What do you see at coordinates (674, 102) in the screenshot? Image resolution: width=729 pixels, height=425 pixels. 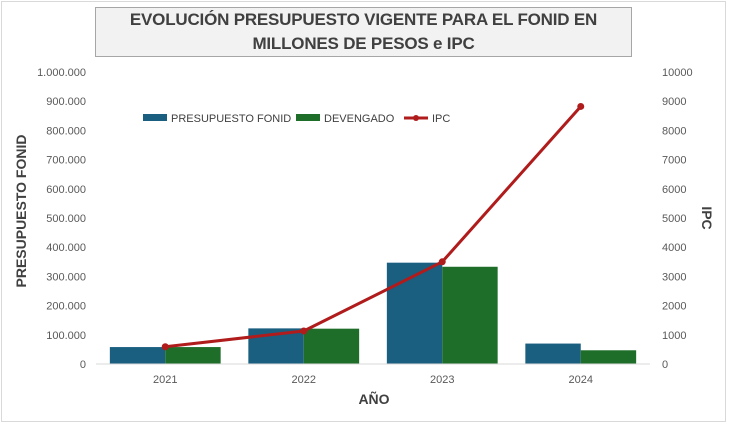 I see `y2-tick-label: 9000` at bounding box center [674, 102].